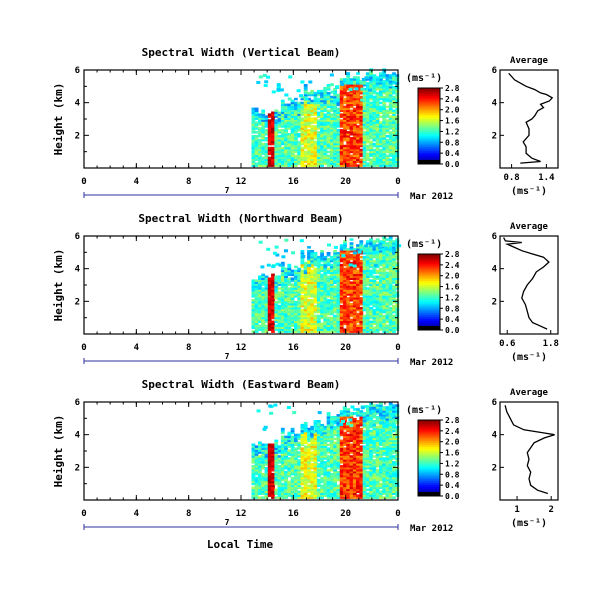 This screenshot has height=598, width=610. Describe the element at coordinates (290, 77) in the screenshot. I see `heatmap-blob` at that location.